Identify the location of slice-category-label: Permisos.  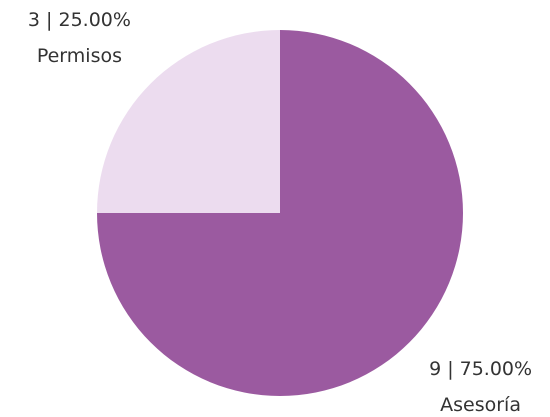
(79, 56).